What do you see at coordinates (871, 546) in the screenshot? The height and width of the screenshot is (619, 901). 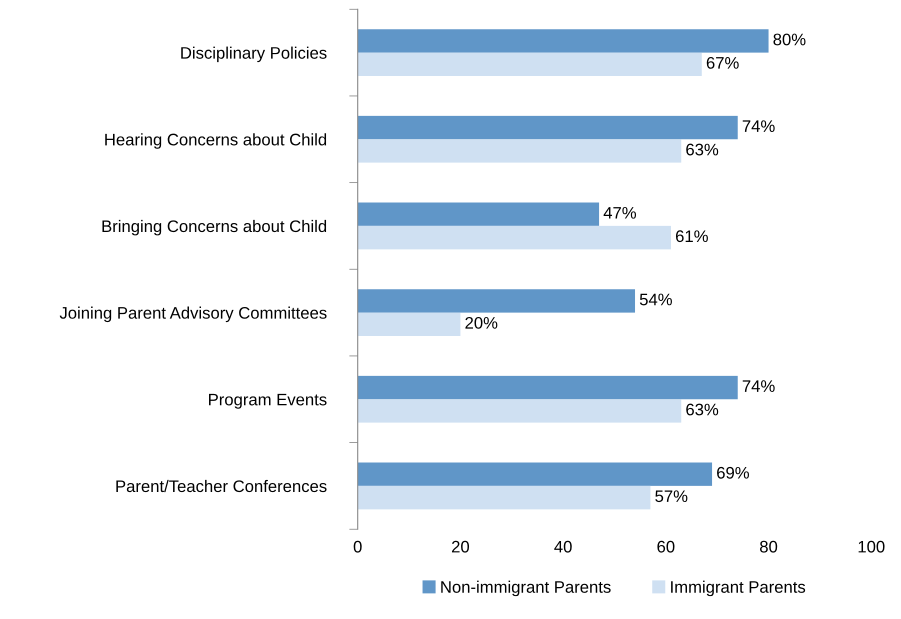 I see `x-tick-label: 100` at bounding box center [871, 546].